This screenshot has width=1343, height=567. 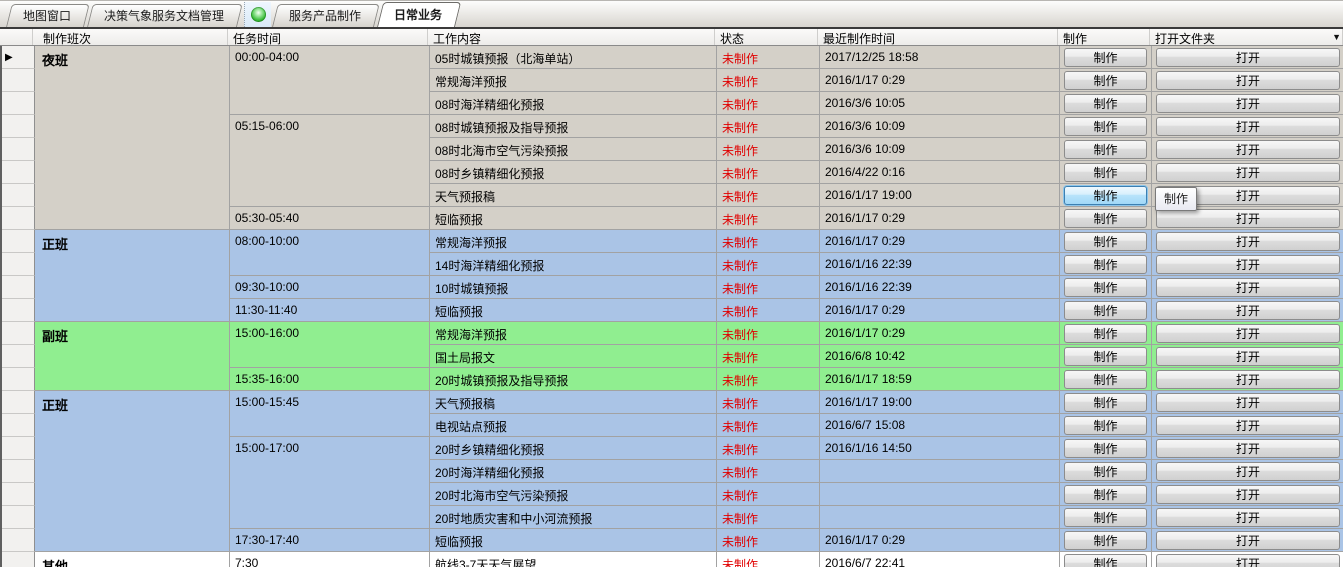 What do you see at coordinates (323, 15) in the screenshot?
I see `tab-product-making: 服务产品制作` at bounding box center [323, 15].